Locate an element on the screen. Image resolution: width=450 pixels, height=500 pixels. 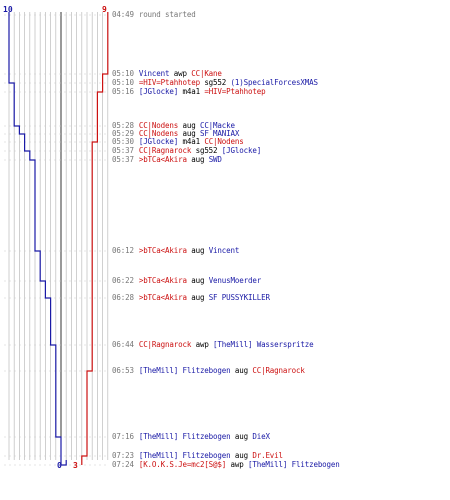
event-victim: CC|Kane is located at coordinates (206, 73).